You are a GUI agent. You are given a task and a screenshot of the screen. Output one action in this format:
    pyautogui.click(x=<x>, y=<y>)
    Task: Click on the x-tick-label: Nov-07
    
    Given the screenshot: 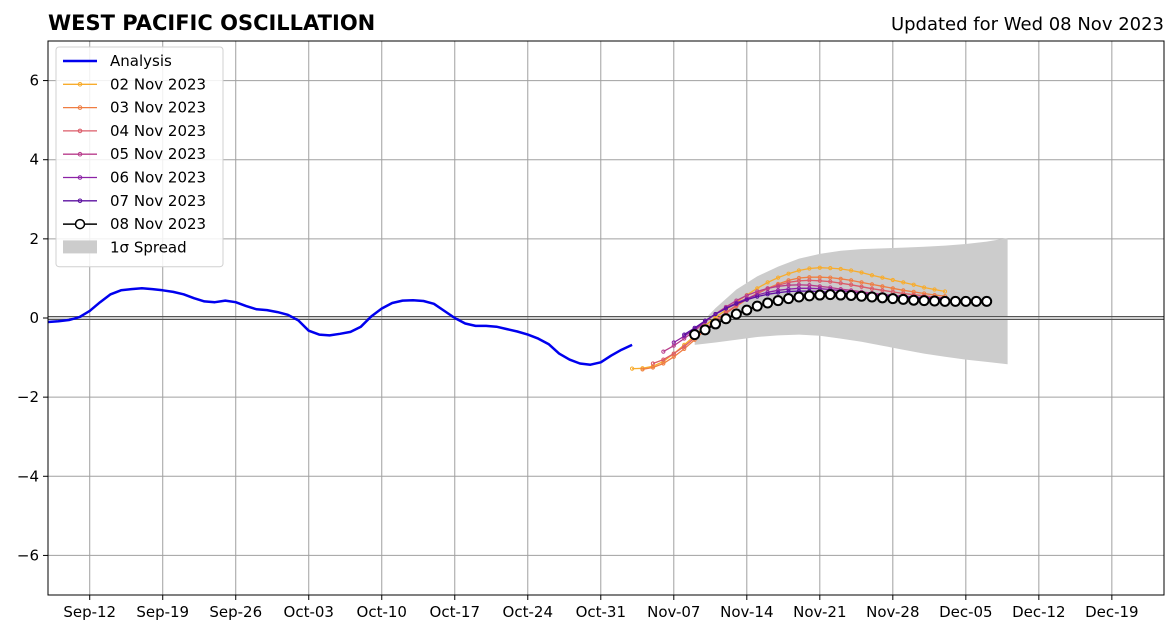 What is the action you would take?
    pyautogui.click(x=673, y=612)
    